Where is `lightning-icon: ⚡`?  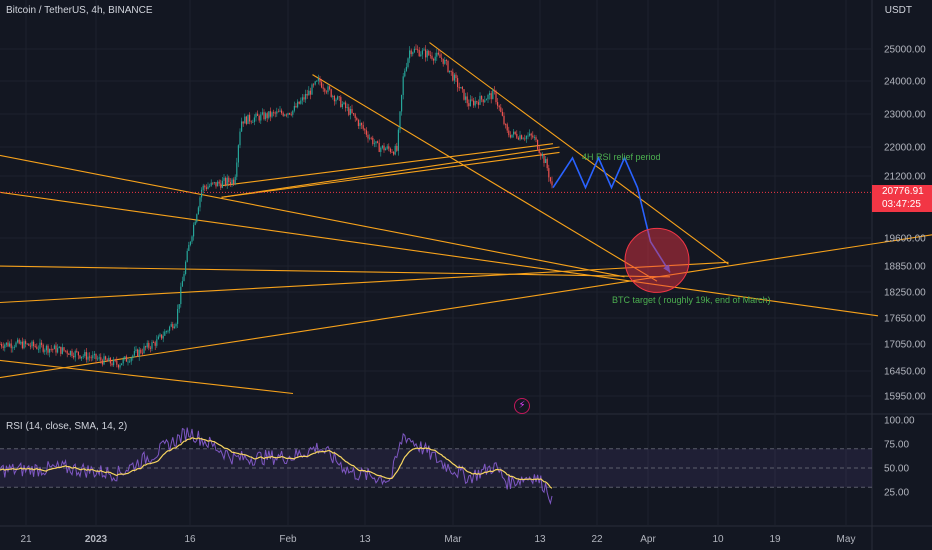 lightning-icon: ⚡ is located at coordinates (522, 406).